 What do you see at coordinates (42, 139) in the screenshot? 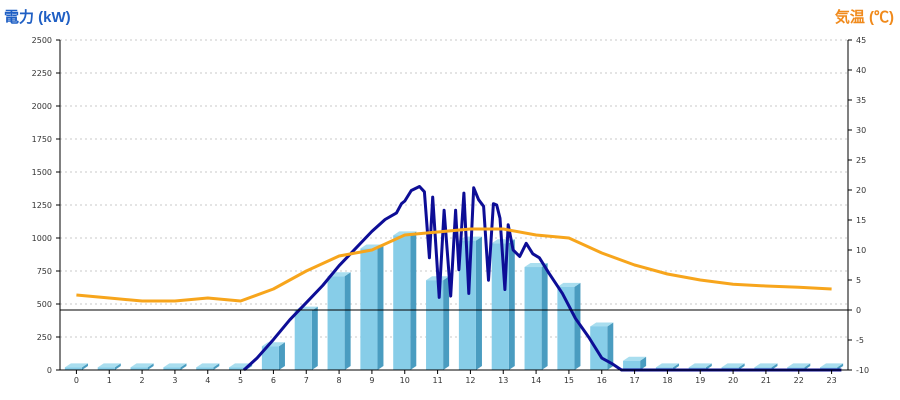
I see `left-tick-label: 1750` at bounding box center [42, 139].